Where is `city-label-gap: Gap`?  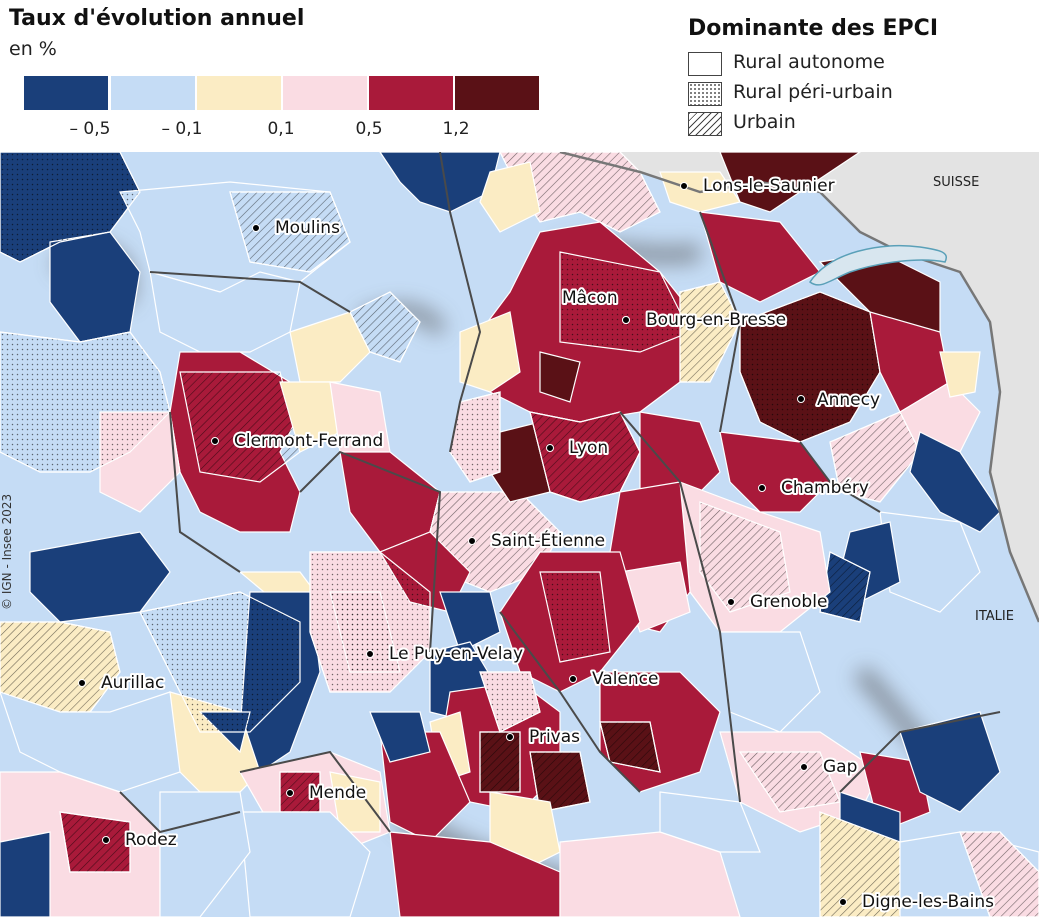
city-label-gap: Gap is located at coordinates (840, 767).